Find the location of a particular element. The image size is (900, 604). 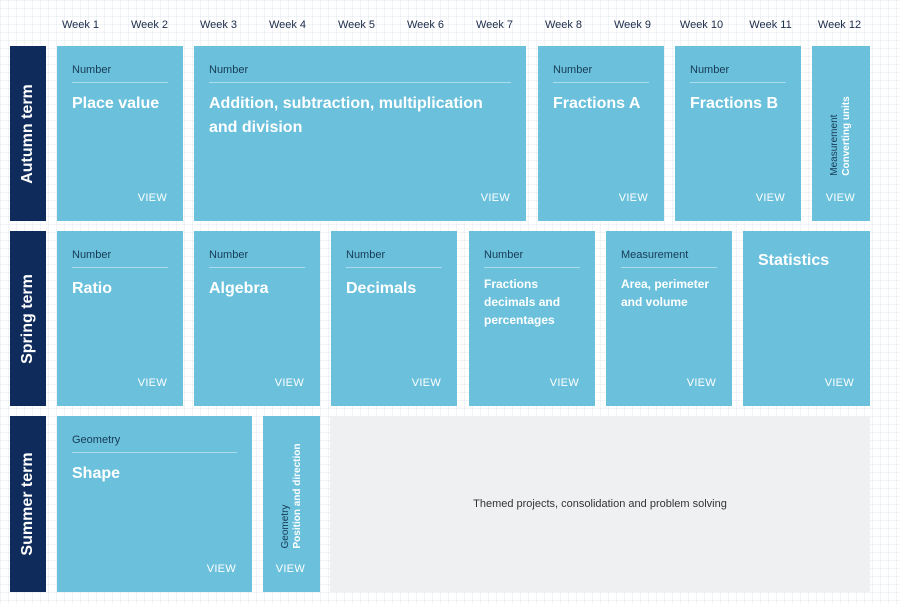

block-algebra: Number Algebra VIEW is located at coordinates (257, 318).